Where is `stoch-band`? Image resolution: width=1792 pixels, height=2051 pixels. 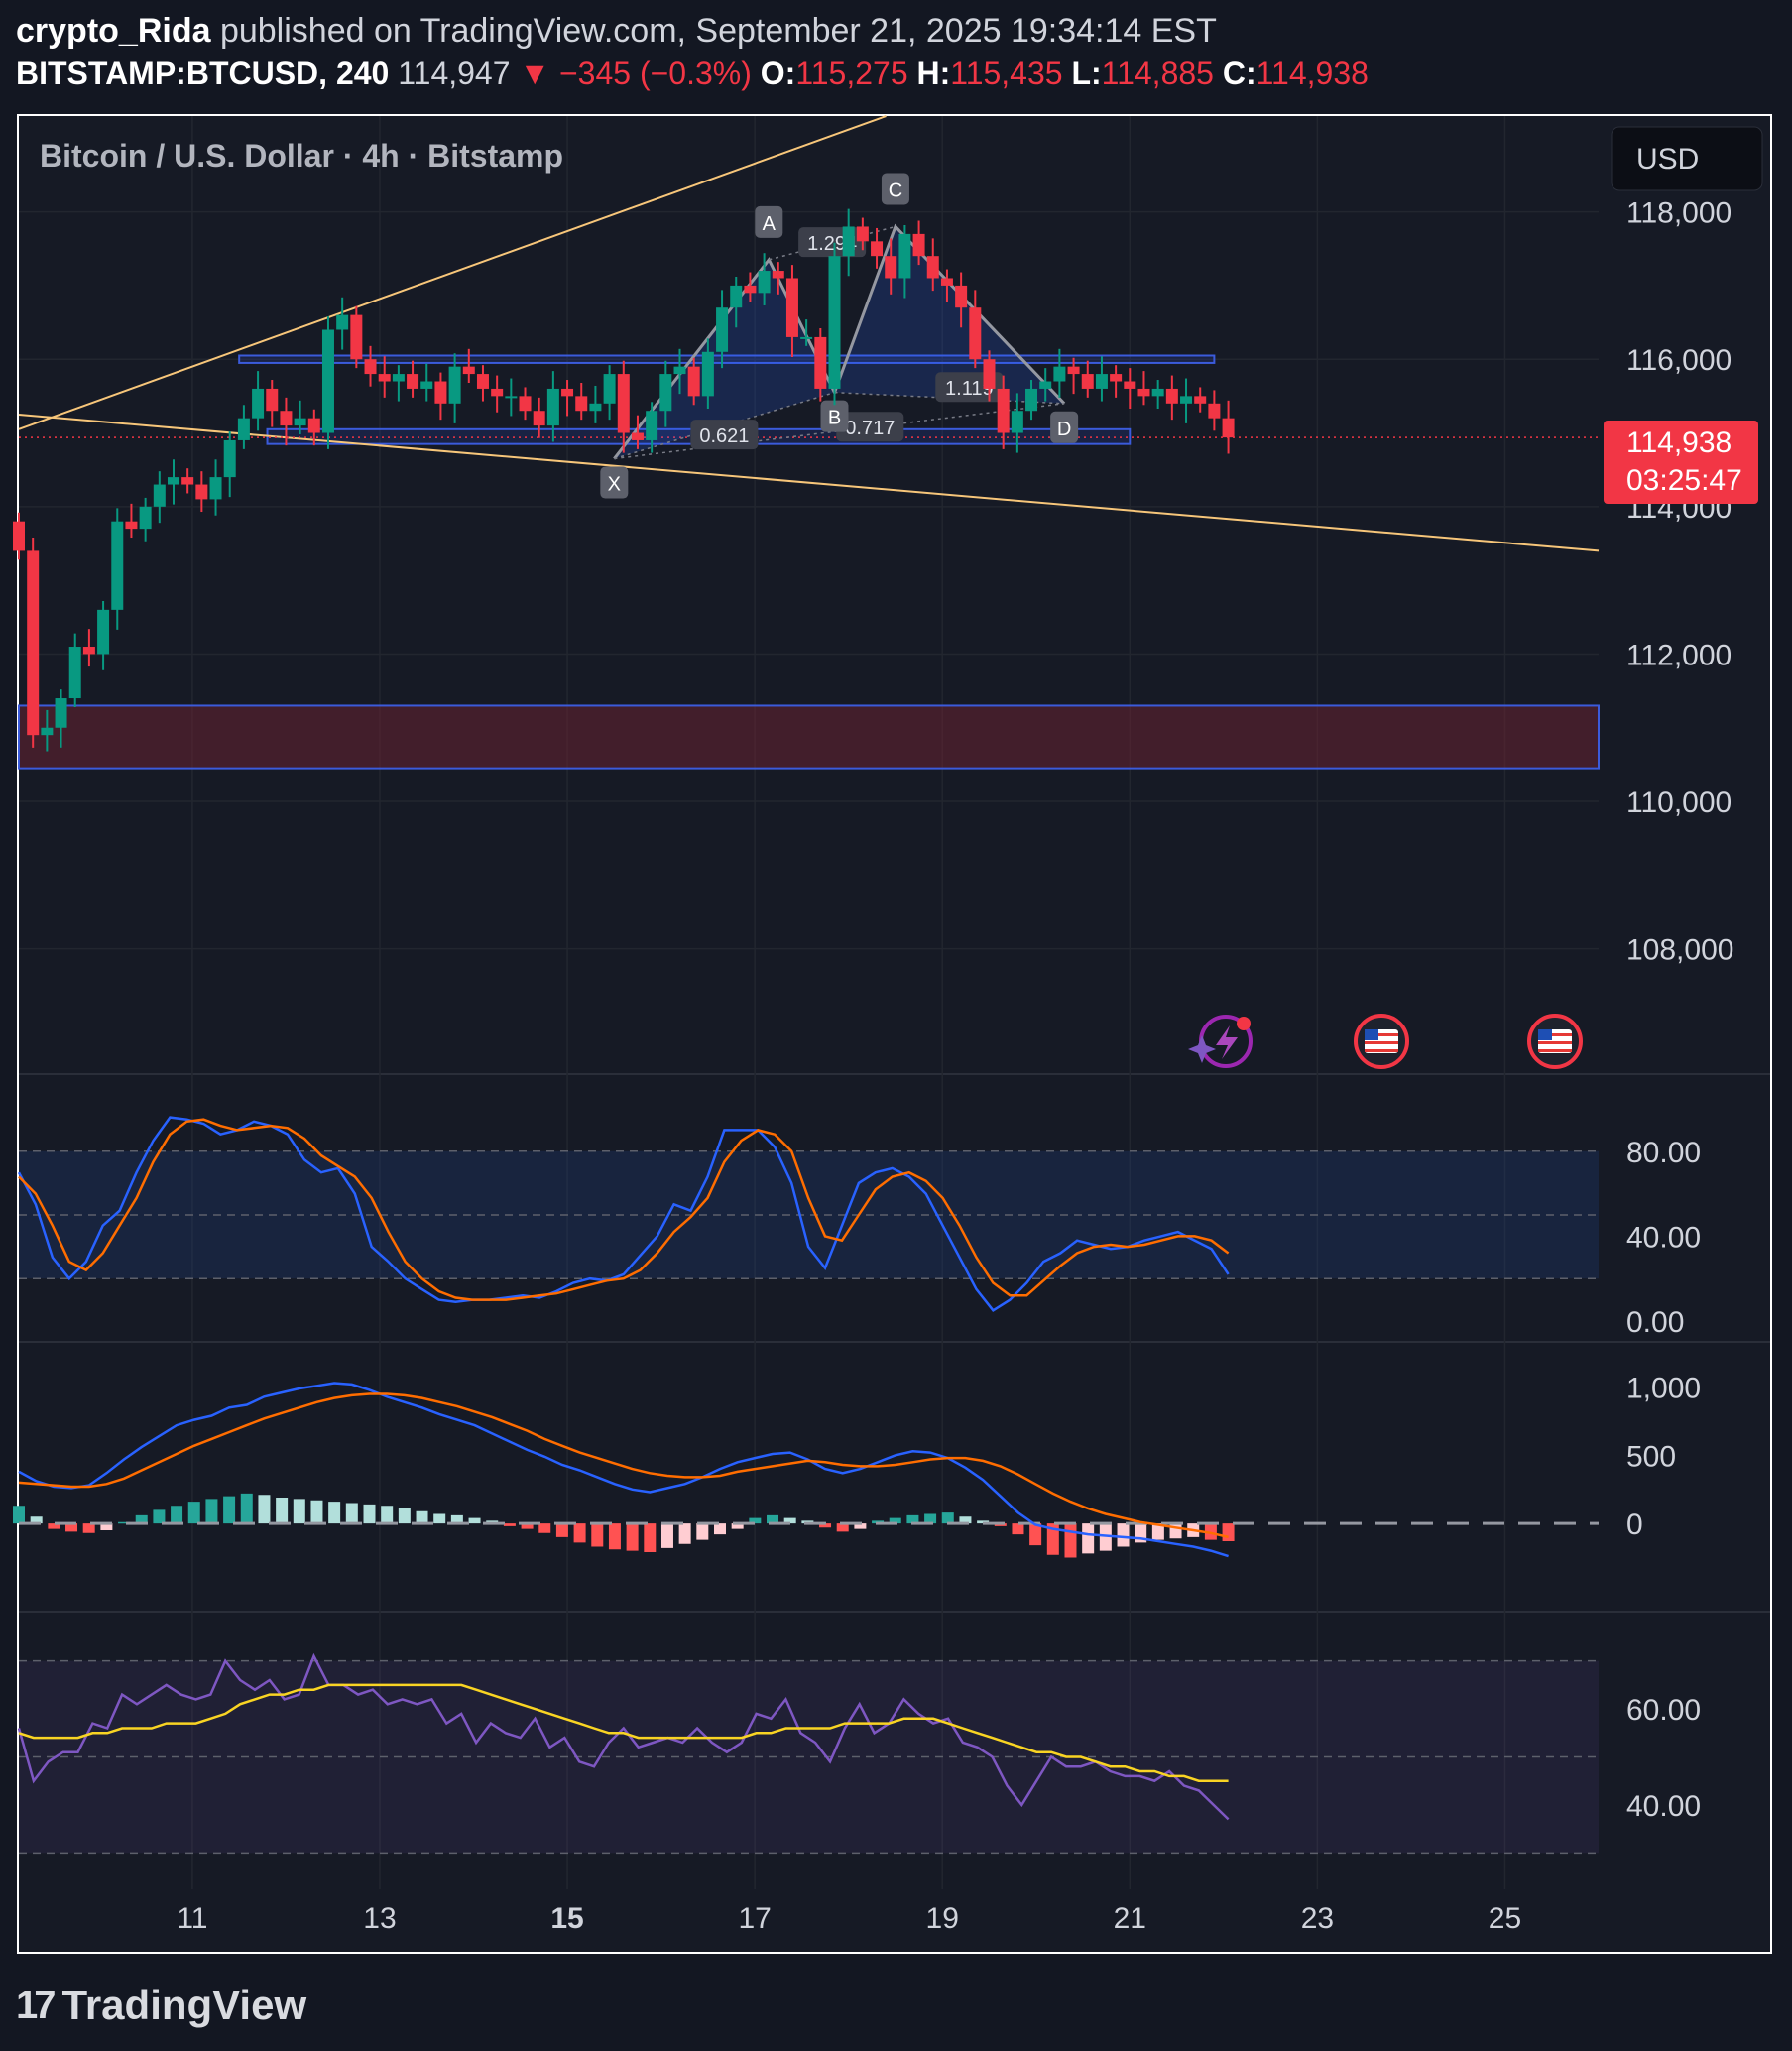 stoch-band is located at coordinates (809, 1214).